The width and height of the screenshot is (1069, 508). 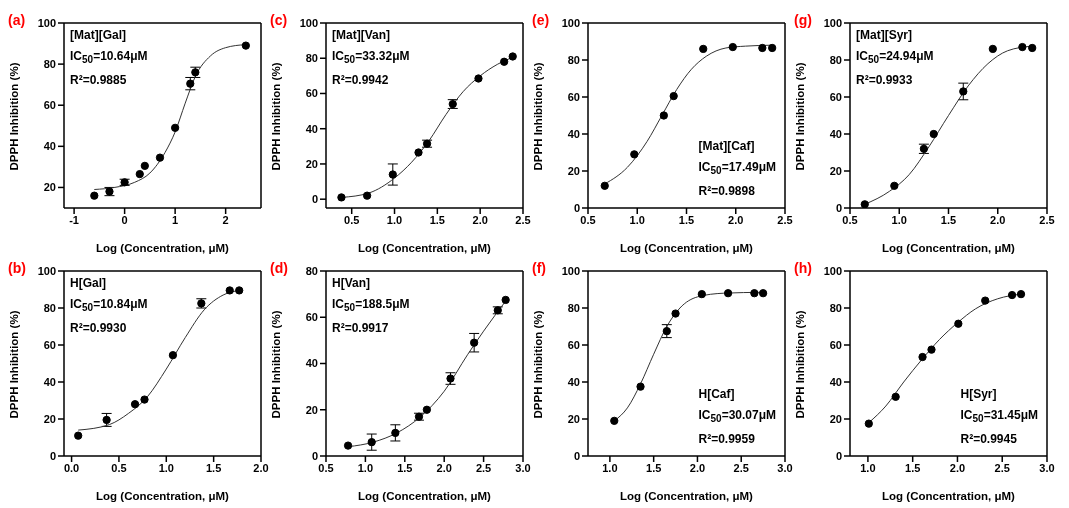 I want to click on x-tick-label: 2, so click(x=225, y=219).